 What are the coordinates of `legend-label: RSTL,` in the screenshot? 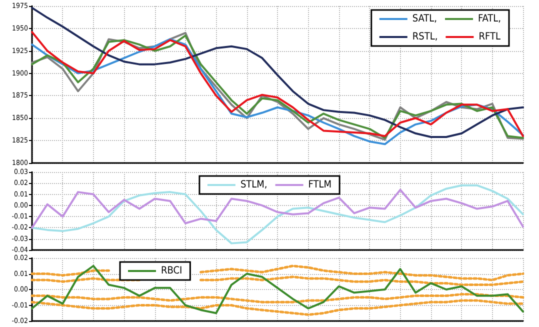 It's located at (425, 37).